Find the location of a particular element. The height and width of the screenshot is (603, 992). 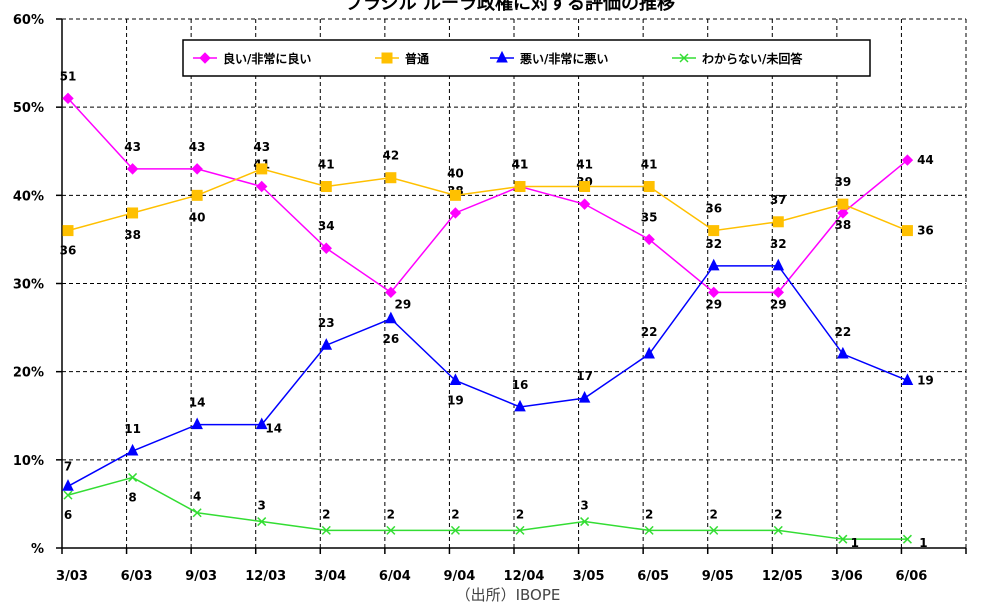

x-tick-label: 12/04 is located at coordinates (524, 576).